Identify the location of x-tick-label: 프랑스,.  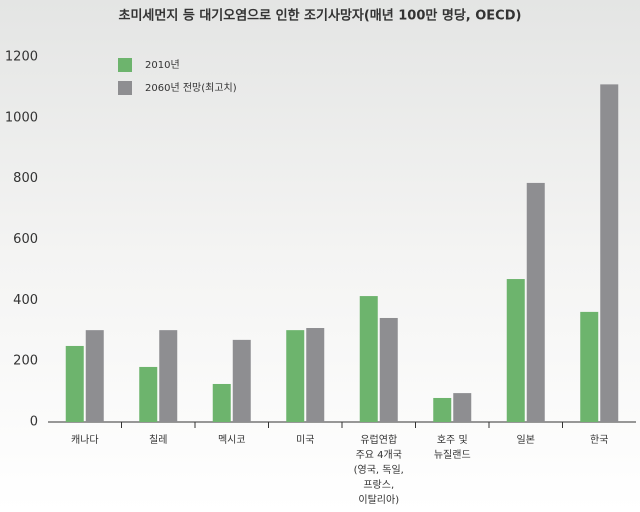
(378, 485).